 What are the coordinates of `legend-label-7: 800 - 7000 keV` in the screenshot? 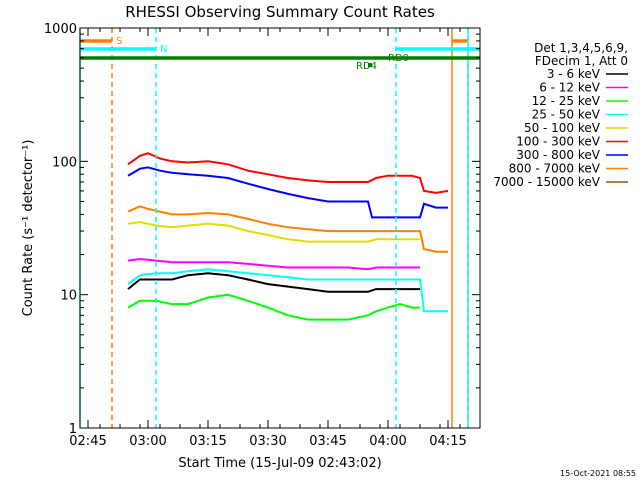 It's located at (555, 169).